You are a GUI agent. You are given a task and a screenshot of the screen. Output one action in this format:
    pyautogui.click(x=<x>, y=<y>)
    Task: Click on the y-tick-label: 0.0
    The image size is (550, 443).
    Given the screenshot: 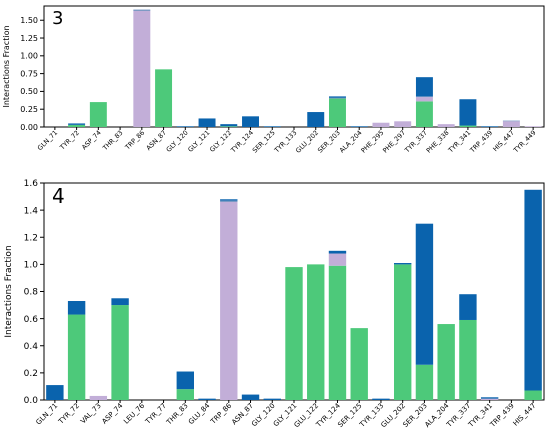 What is the action you would take?
    pyautogui.click(x=31, y=401)
    